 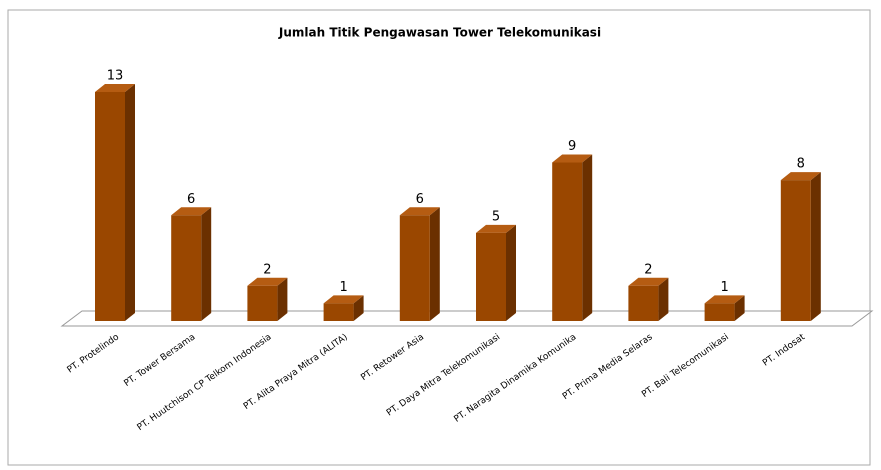 What do you see at coordinates (496, 216) in the screenshot?
I see `data-label: 5` at bounding box center [496, 216].